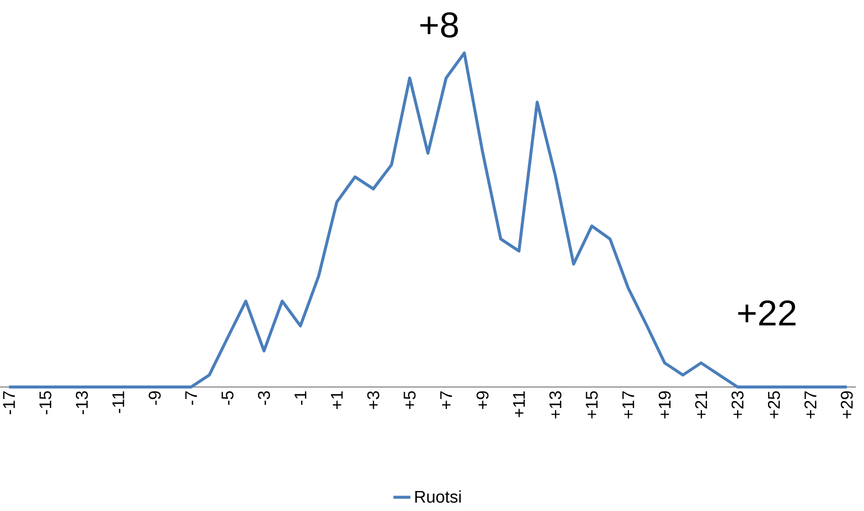  I want to click on annotation: +22, so click(767, 313).